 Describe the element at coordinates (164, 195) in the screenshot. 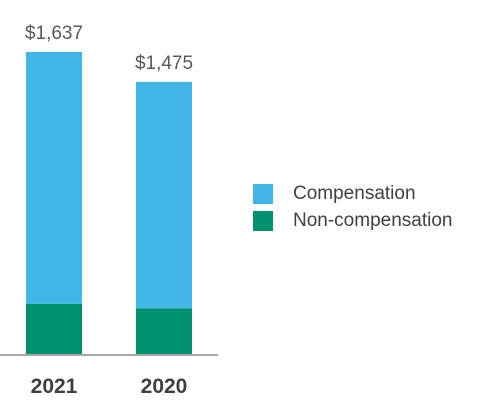

I see `bar-compensation-2020` at that location.